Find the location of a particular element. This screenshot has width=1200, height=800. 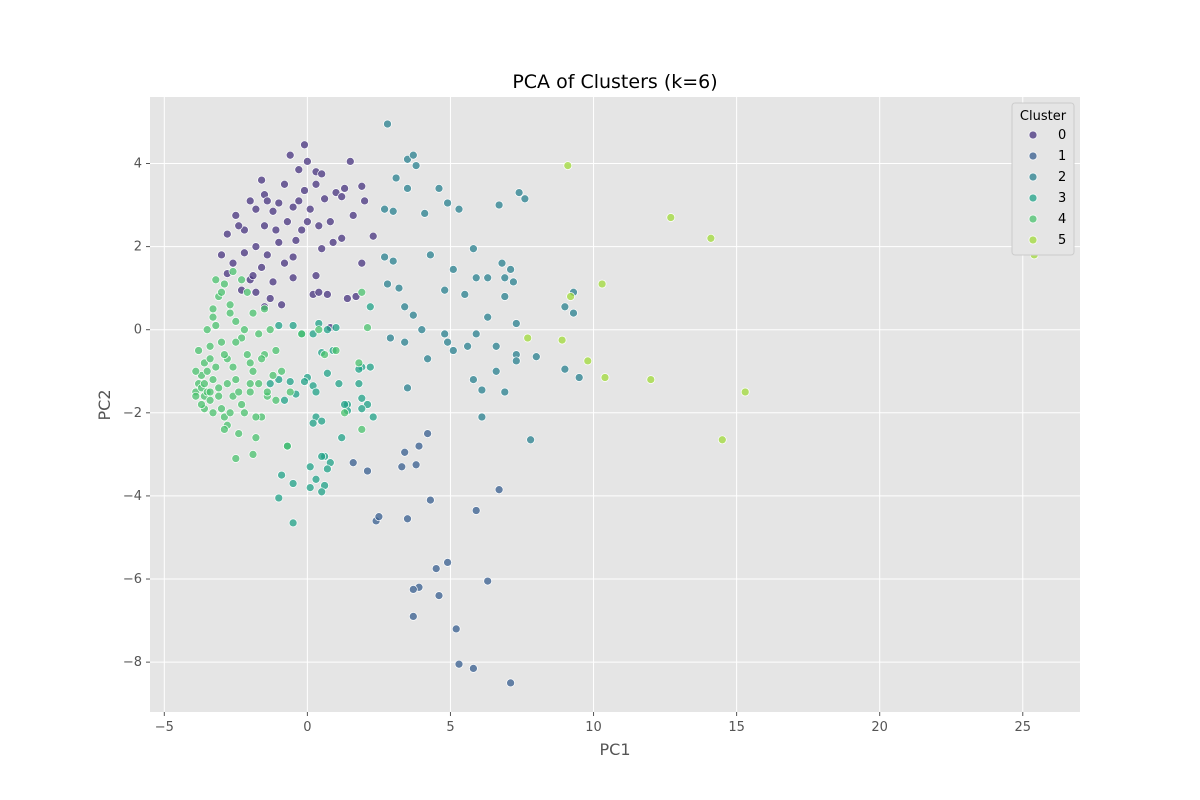

y-tick-label: −6 is located at coordinates (132, 579).